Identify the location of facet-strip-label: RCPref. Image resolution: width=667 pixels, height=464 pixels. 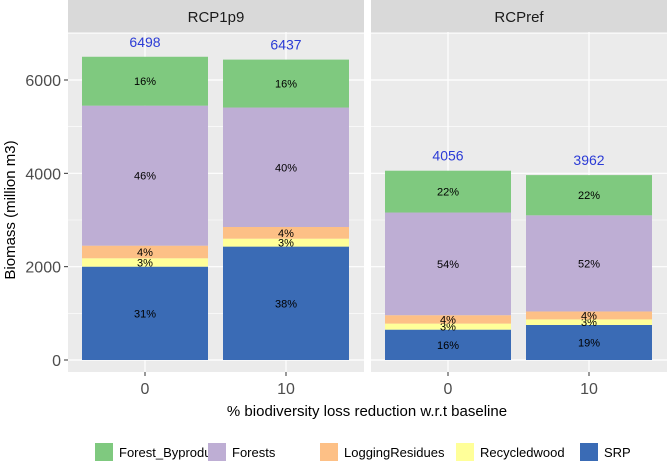
(519, 17).